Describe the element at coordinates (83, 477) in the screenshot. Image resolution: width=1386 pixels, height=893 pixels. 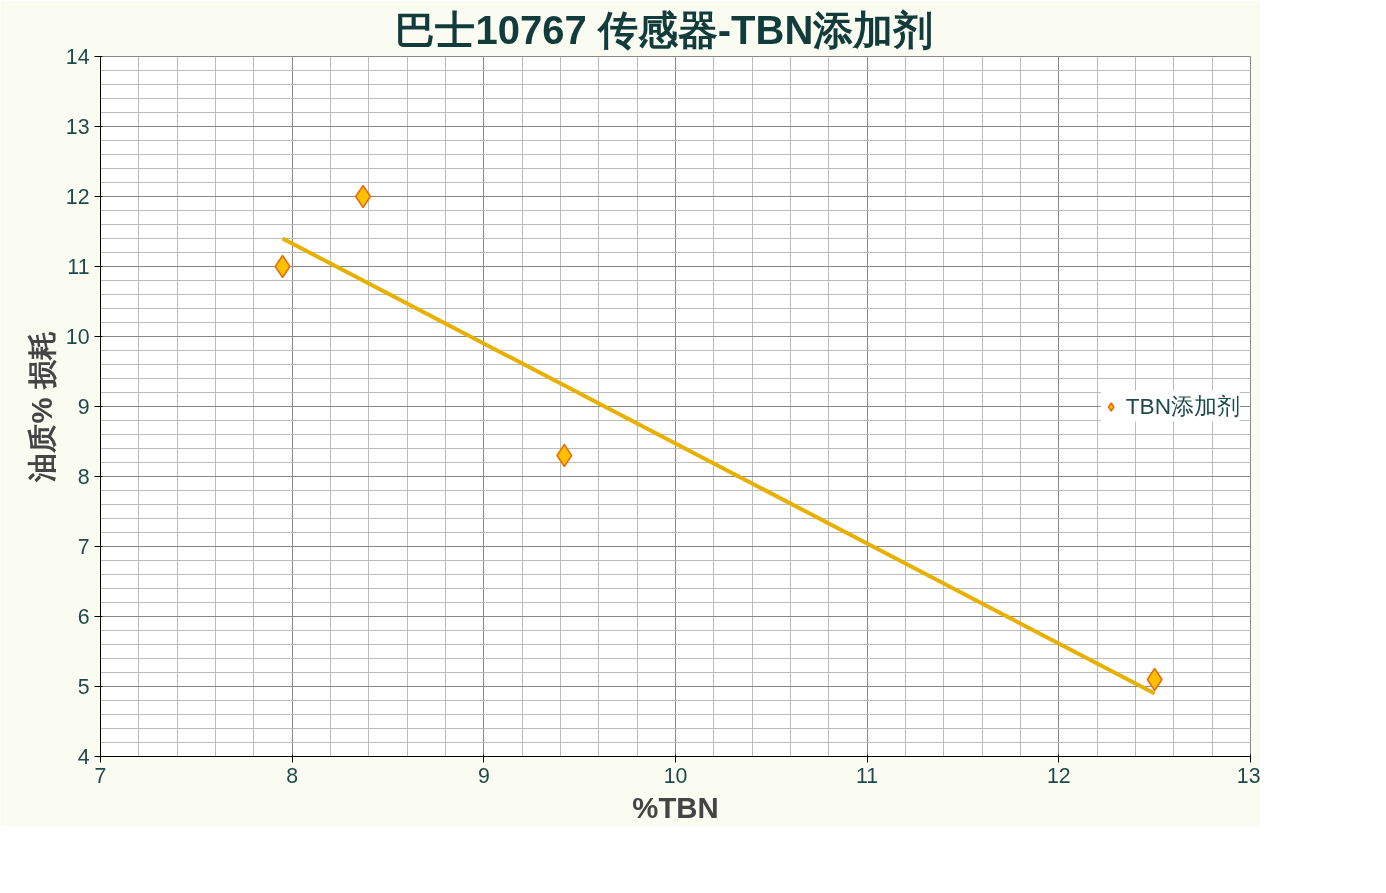
I see `y-tick-label: 8` at that location.